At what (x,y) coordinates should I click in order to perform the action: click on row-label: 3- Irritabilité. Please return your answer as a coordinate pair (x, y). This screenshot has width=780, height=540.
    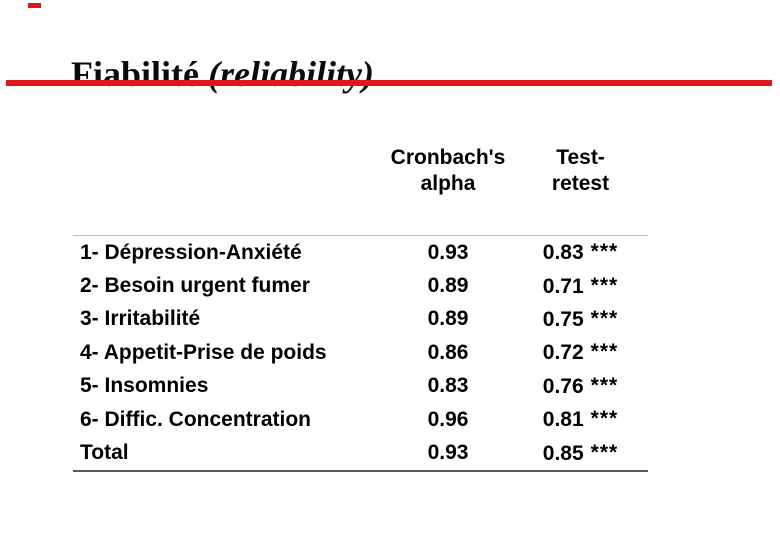
    Looking at the image, I should click on (140, 319).